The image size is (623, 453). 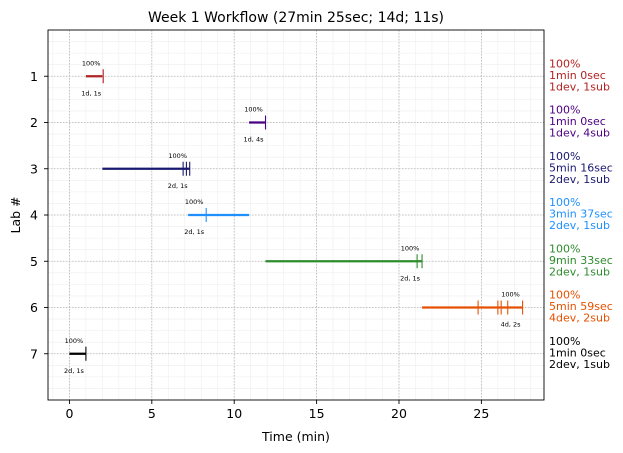 I want to click on x-axis-label: Time (min), so click(x=295, y=436).